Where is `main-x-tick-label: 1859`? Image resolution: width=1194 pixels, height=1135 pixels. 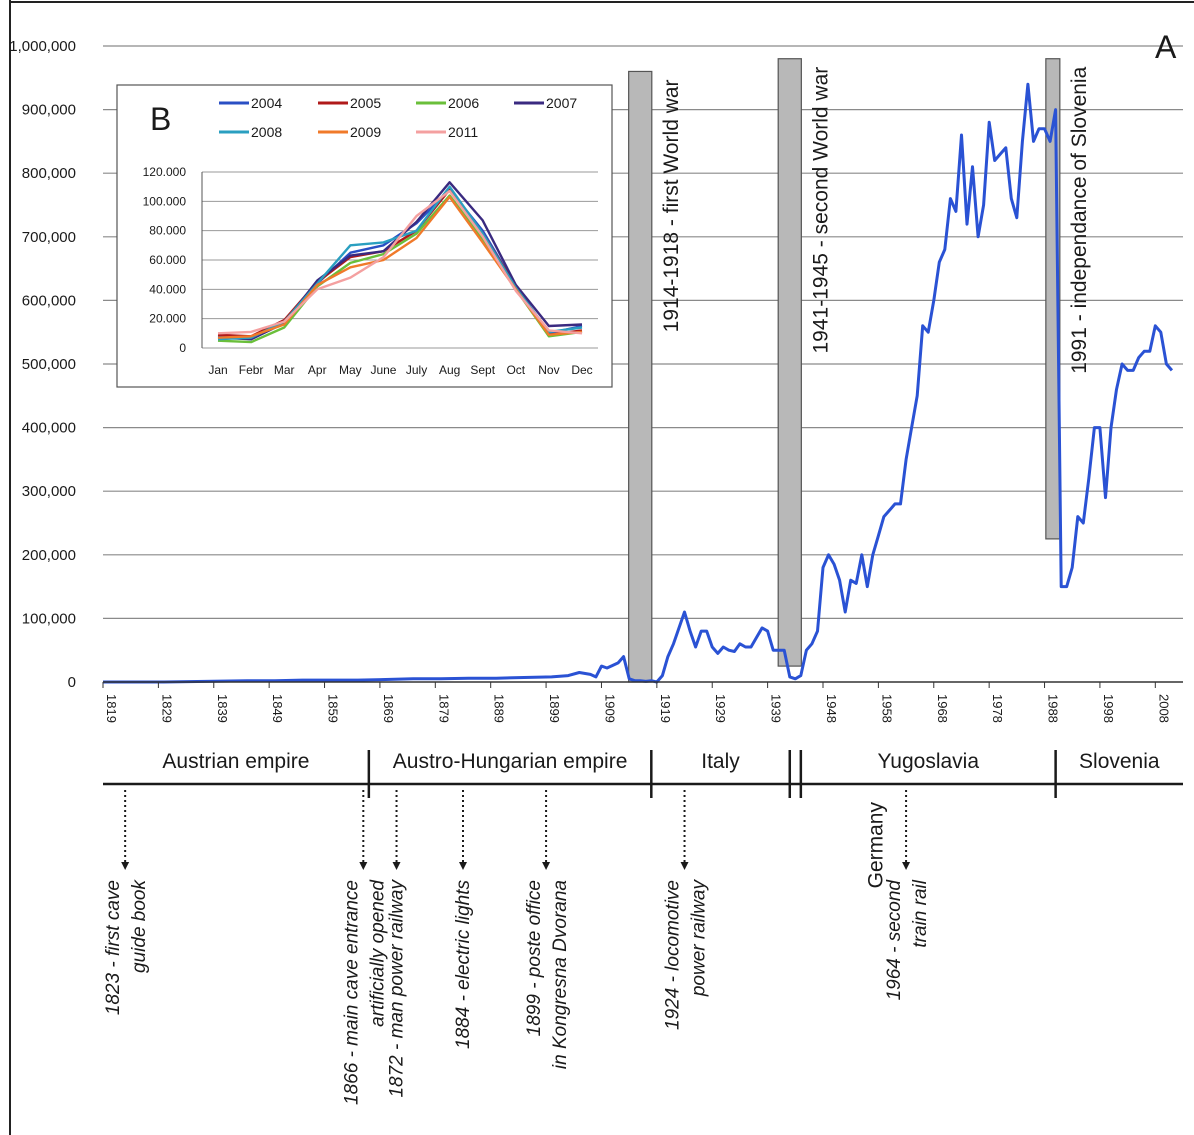 main-x-tick-label: 1859 is located at coordinates (333, 708).